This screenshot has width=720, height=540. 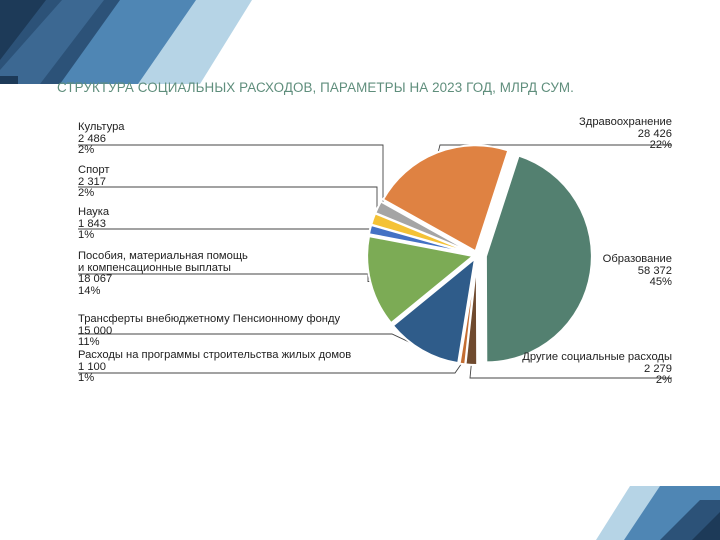 I want to click on label-sport: Спорт 2 317 2%, so click(x=94, y=182).